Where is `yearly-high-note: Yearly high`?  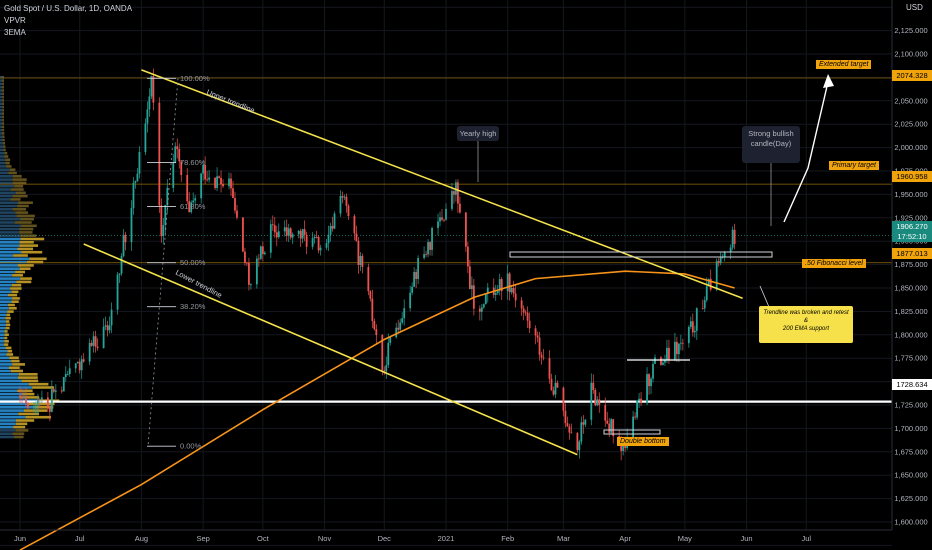
yearly-high-note: Yearly high is located at coordinates (478, 133).